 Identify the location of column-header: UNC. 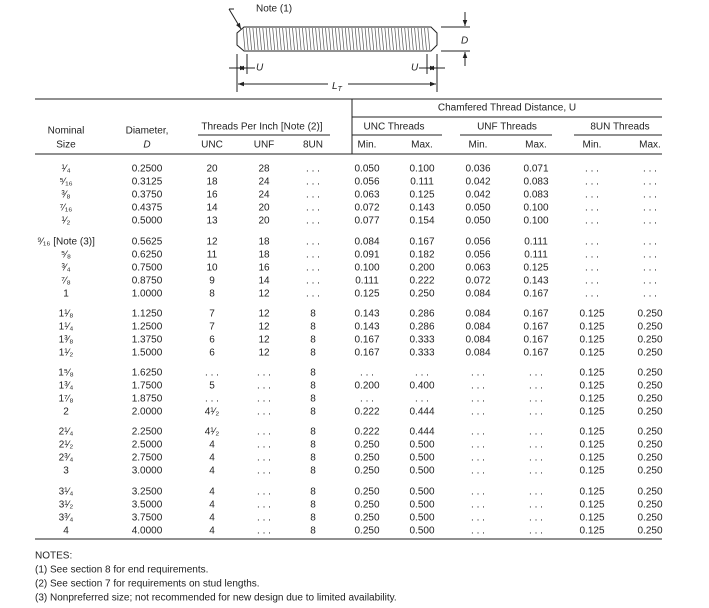
(212, 145).